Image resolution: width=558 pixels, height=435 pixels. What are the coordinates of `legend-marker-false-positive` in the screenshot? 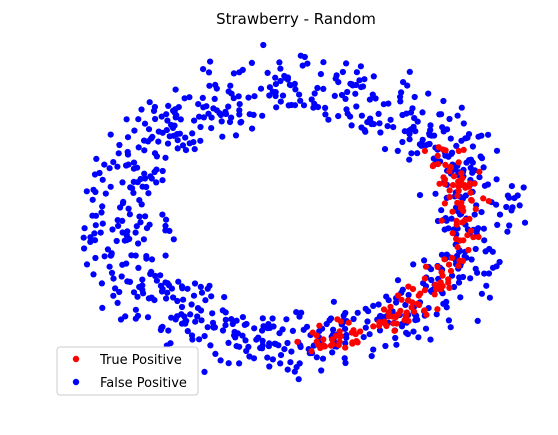 It's located at (76, 382).